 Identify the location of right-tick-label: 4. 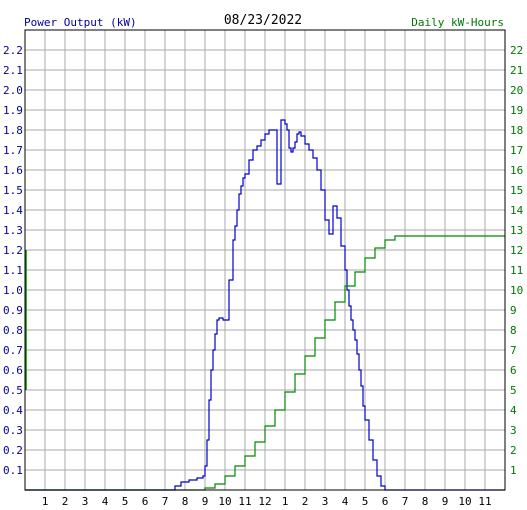
(513, 410).